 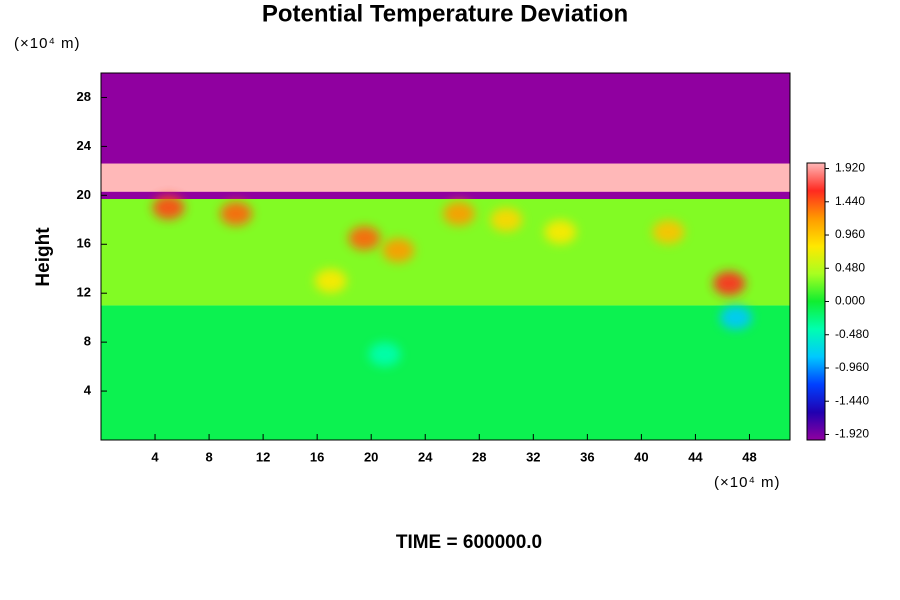 What do you see at coordinates (852, 367) in the screenshot?
I see `colorbar-label: -0.960` at bounding box center [852, 367].